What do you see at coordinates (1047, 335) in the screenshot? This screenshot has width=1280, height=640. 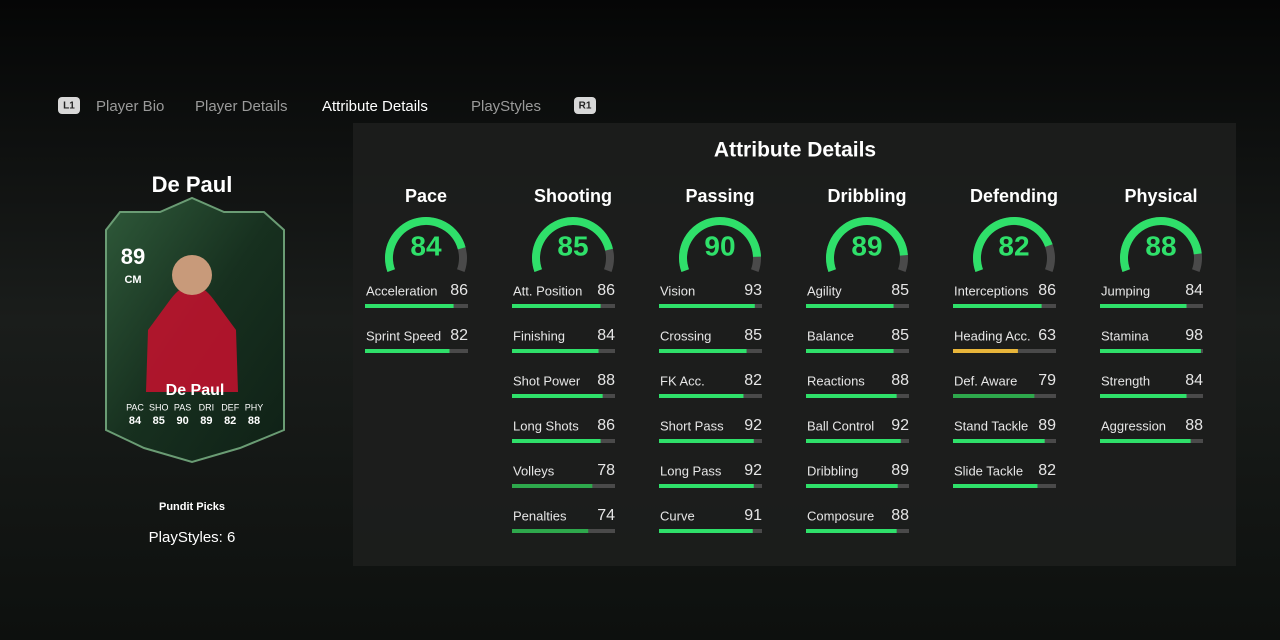 I see `attribute-value: 63` at bounding box center [1047, 335].